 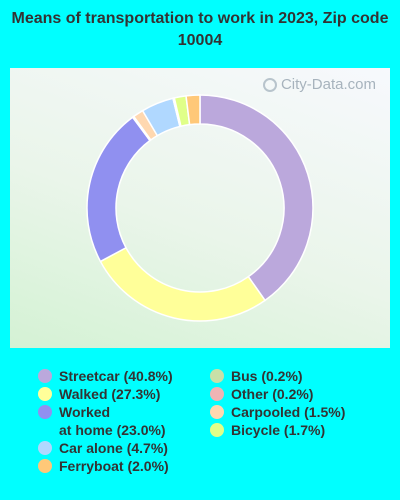 I want to click on legend-label: Ferryboat (2.0%), so click(x=114, y=466).